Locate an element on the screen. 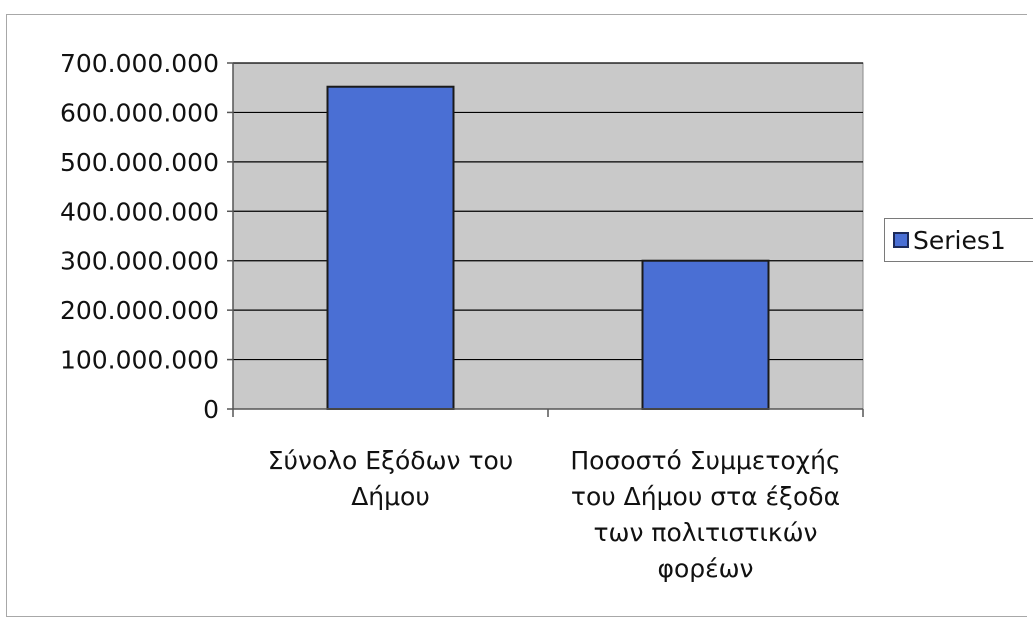 The image size is (1033, 623). y-tick-label: 500.000.000 is located at coordinates (139, 162).